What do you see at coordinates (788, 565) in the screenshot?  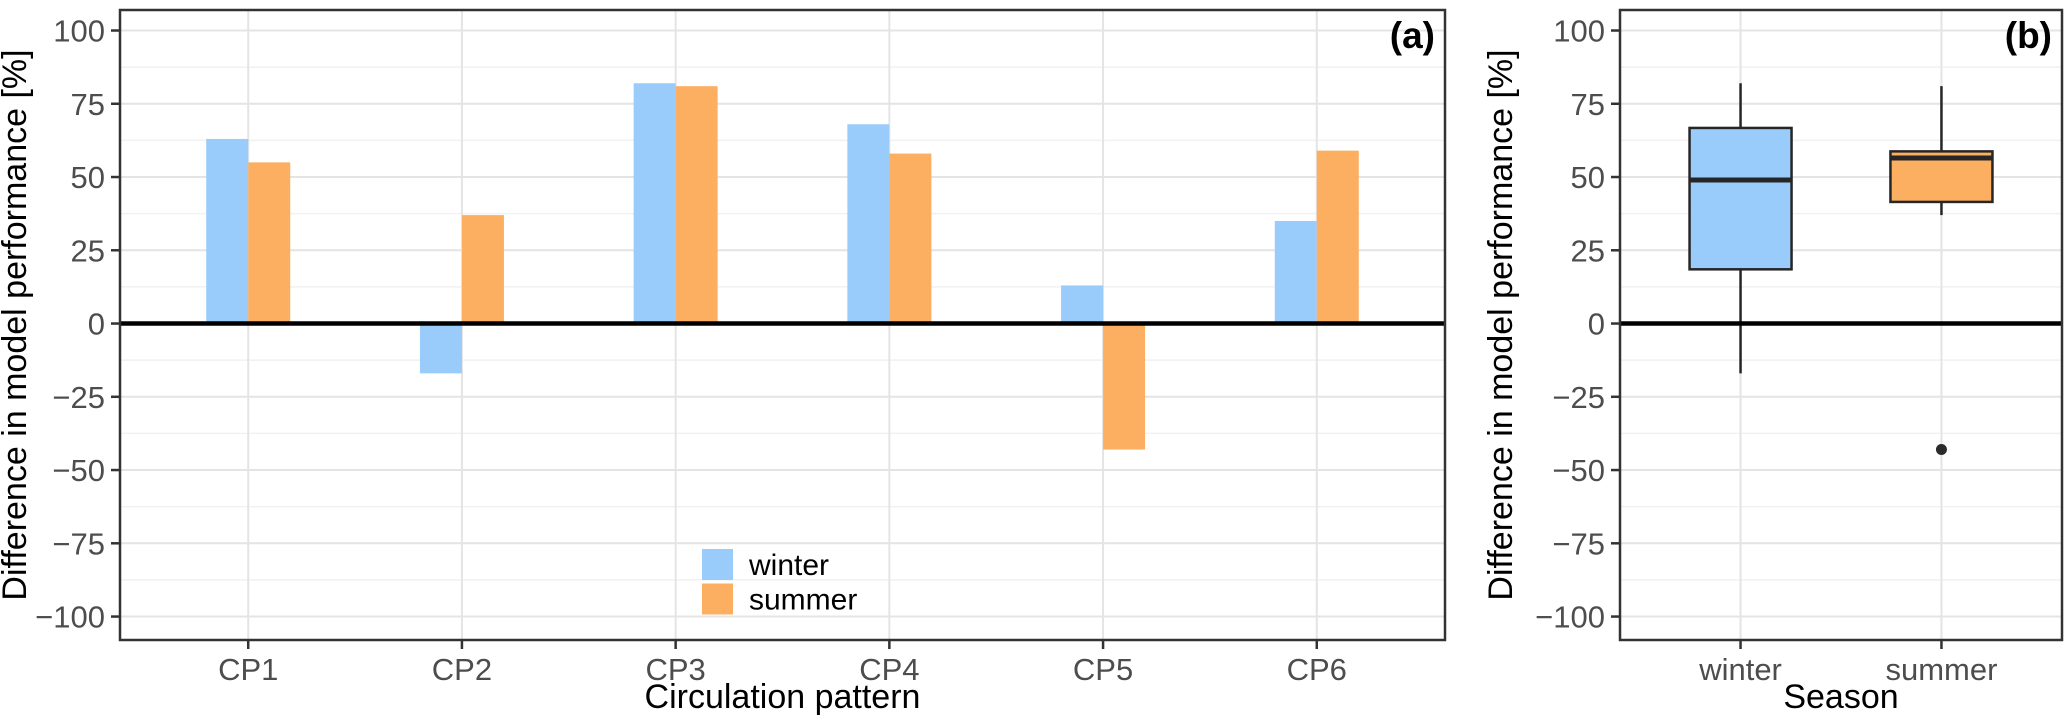 I see `legend-label-winter: winter` at bounding box center [788, 565].